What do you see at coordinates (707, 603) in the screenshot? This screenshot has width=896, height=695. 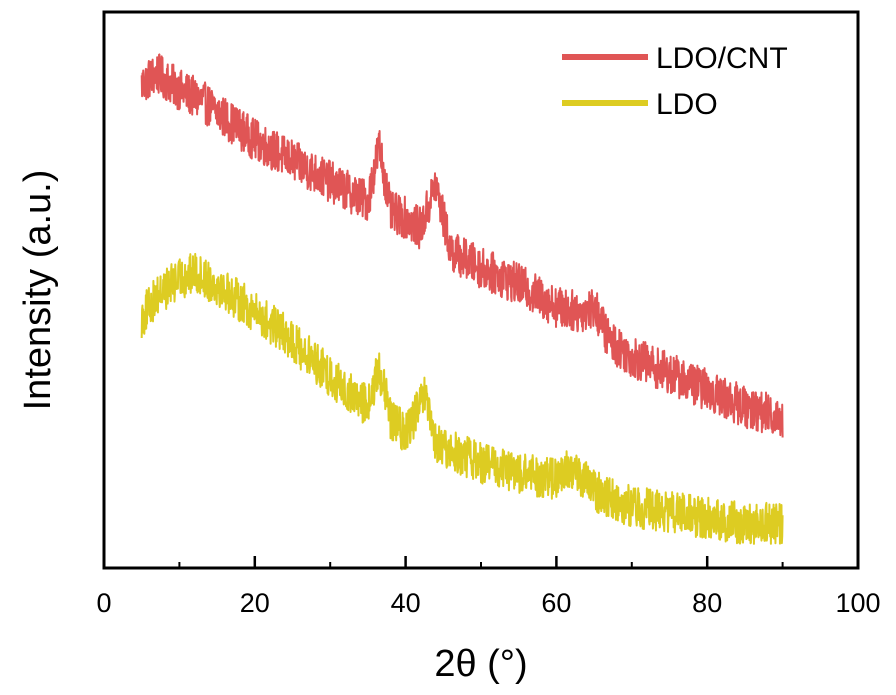 I see `x-tick-label: 80` at bounding box center [707, 603].